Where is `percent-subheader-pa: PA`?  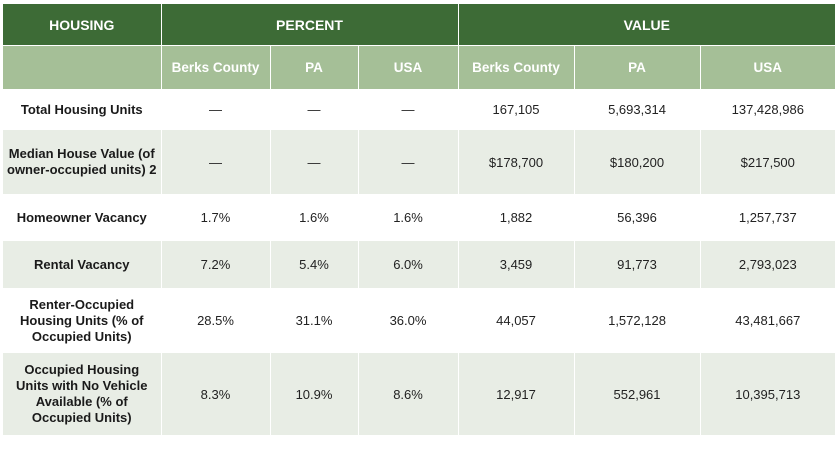 percent-subheader-pa: PA is located at coordinates (314, 67).